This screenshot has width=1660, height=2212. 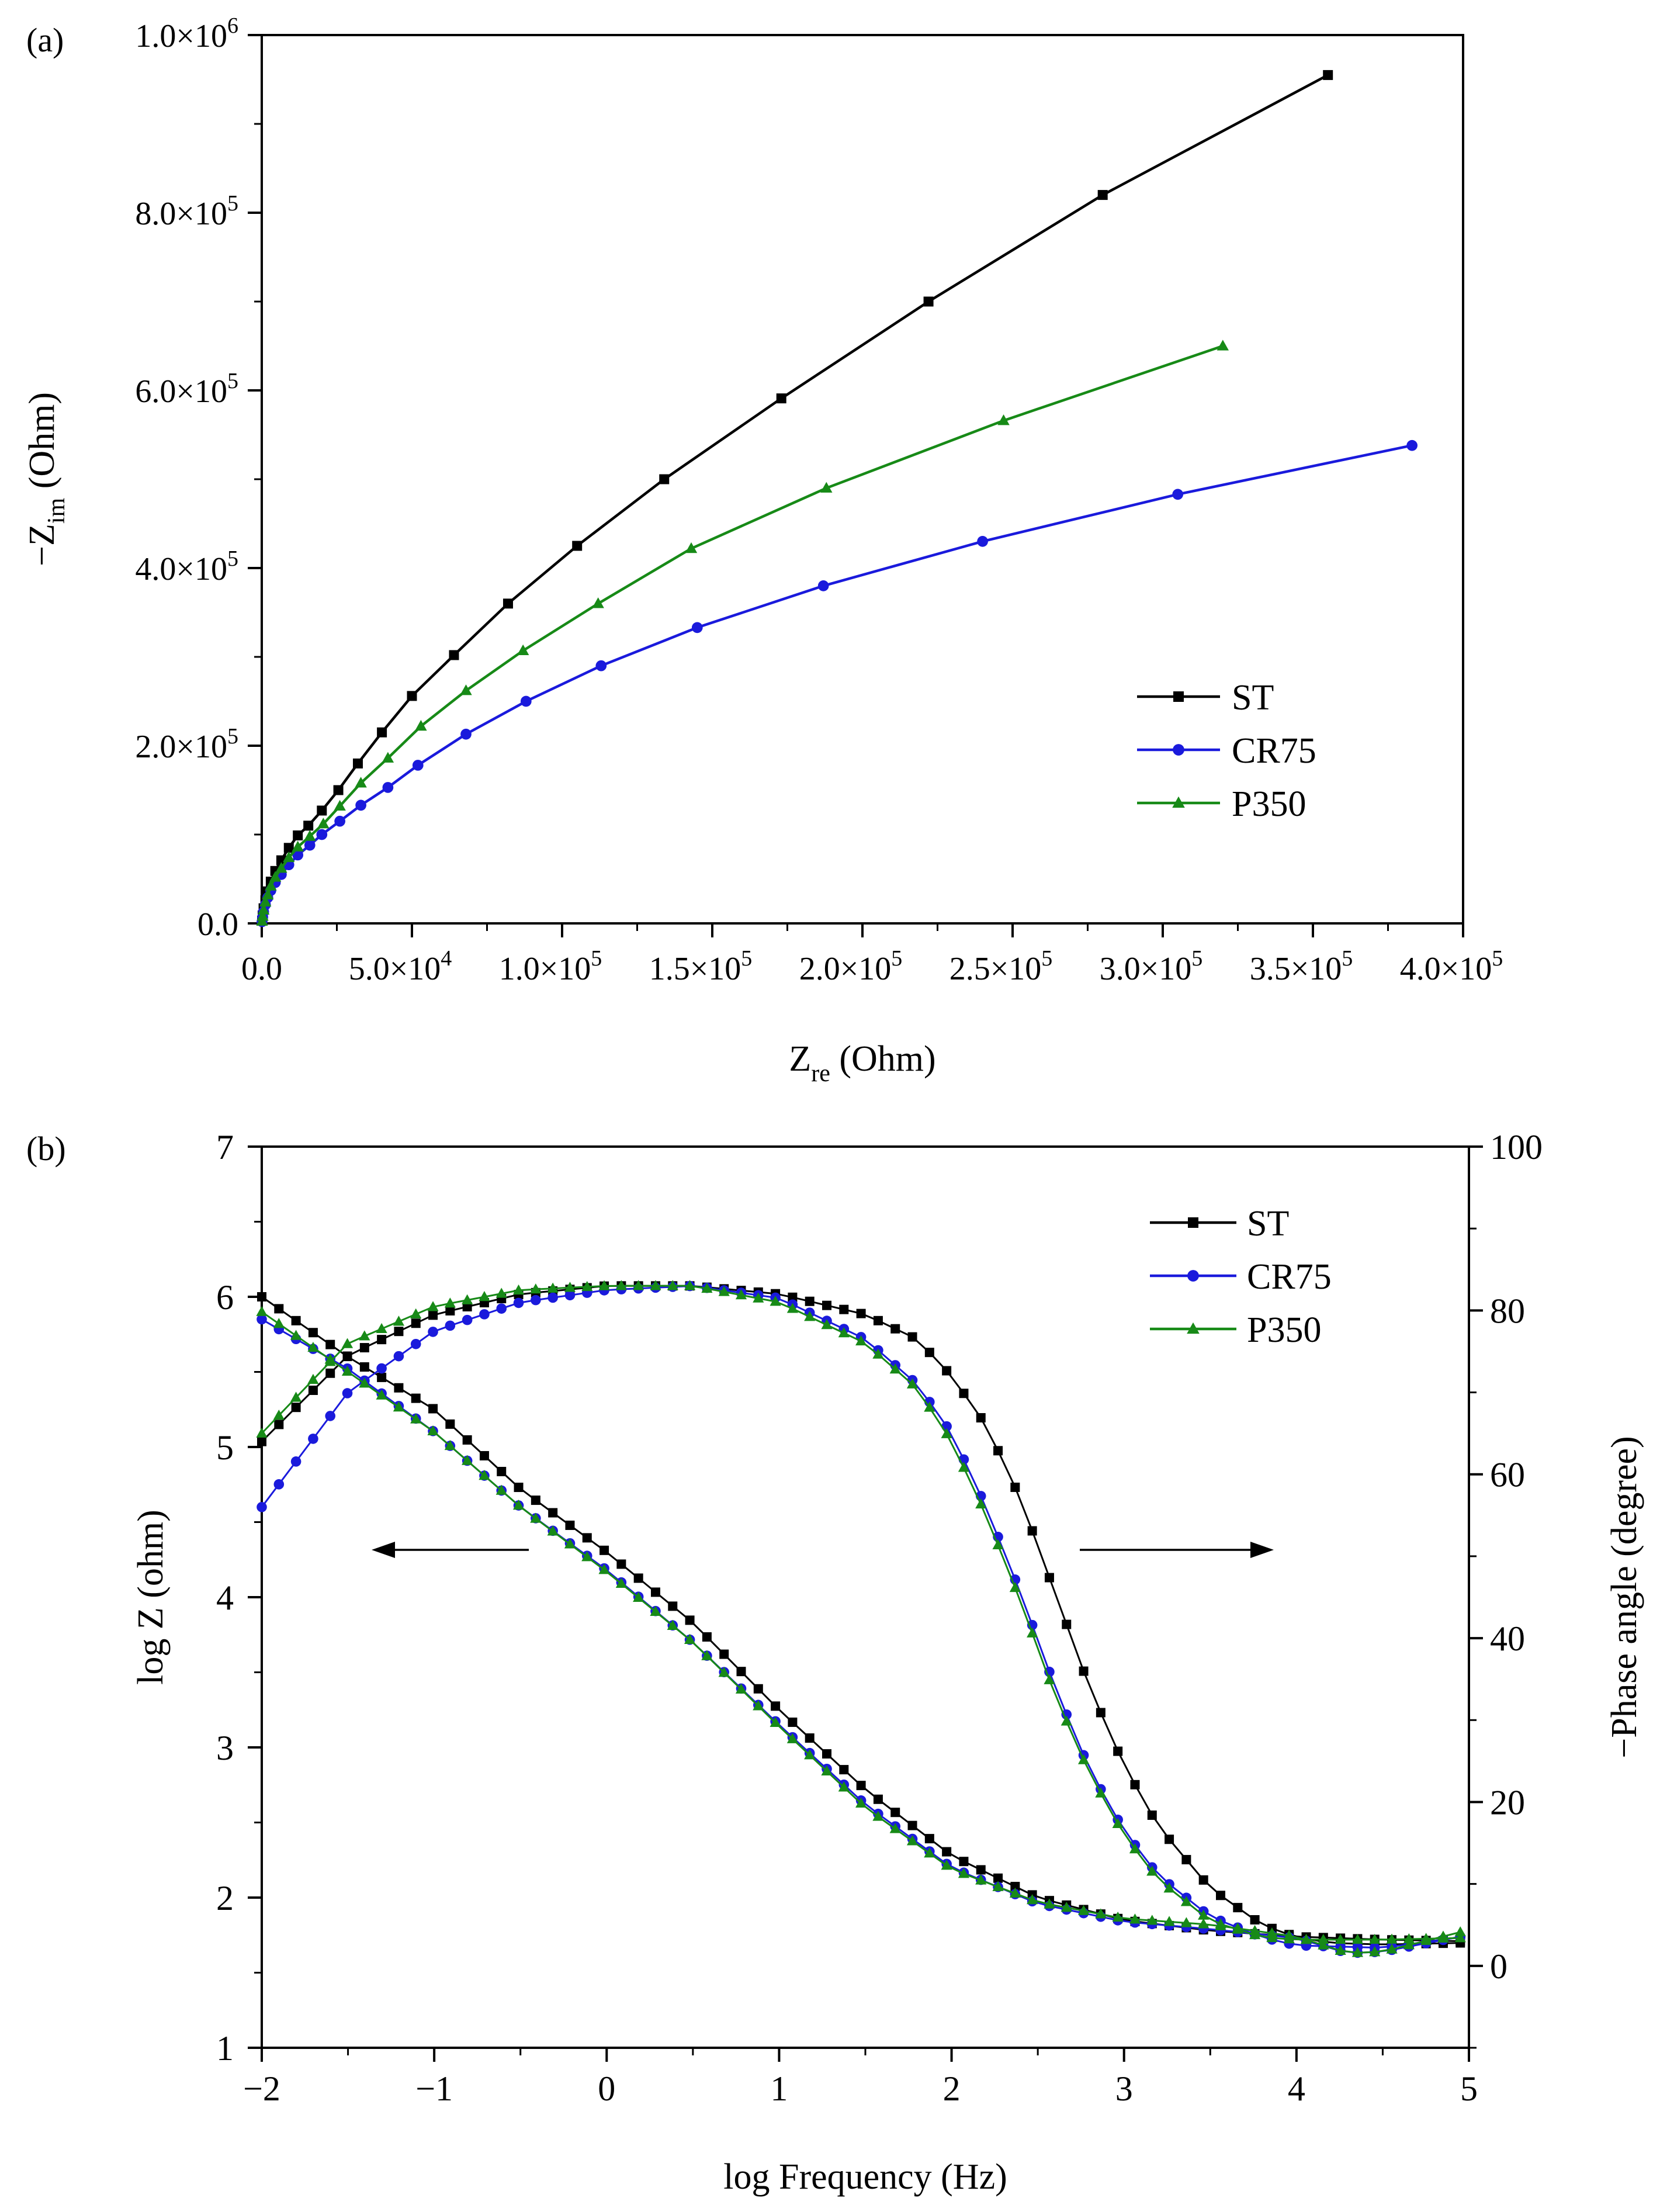 I want to click on right-arrow, so click(x=1177, y=1550).